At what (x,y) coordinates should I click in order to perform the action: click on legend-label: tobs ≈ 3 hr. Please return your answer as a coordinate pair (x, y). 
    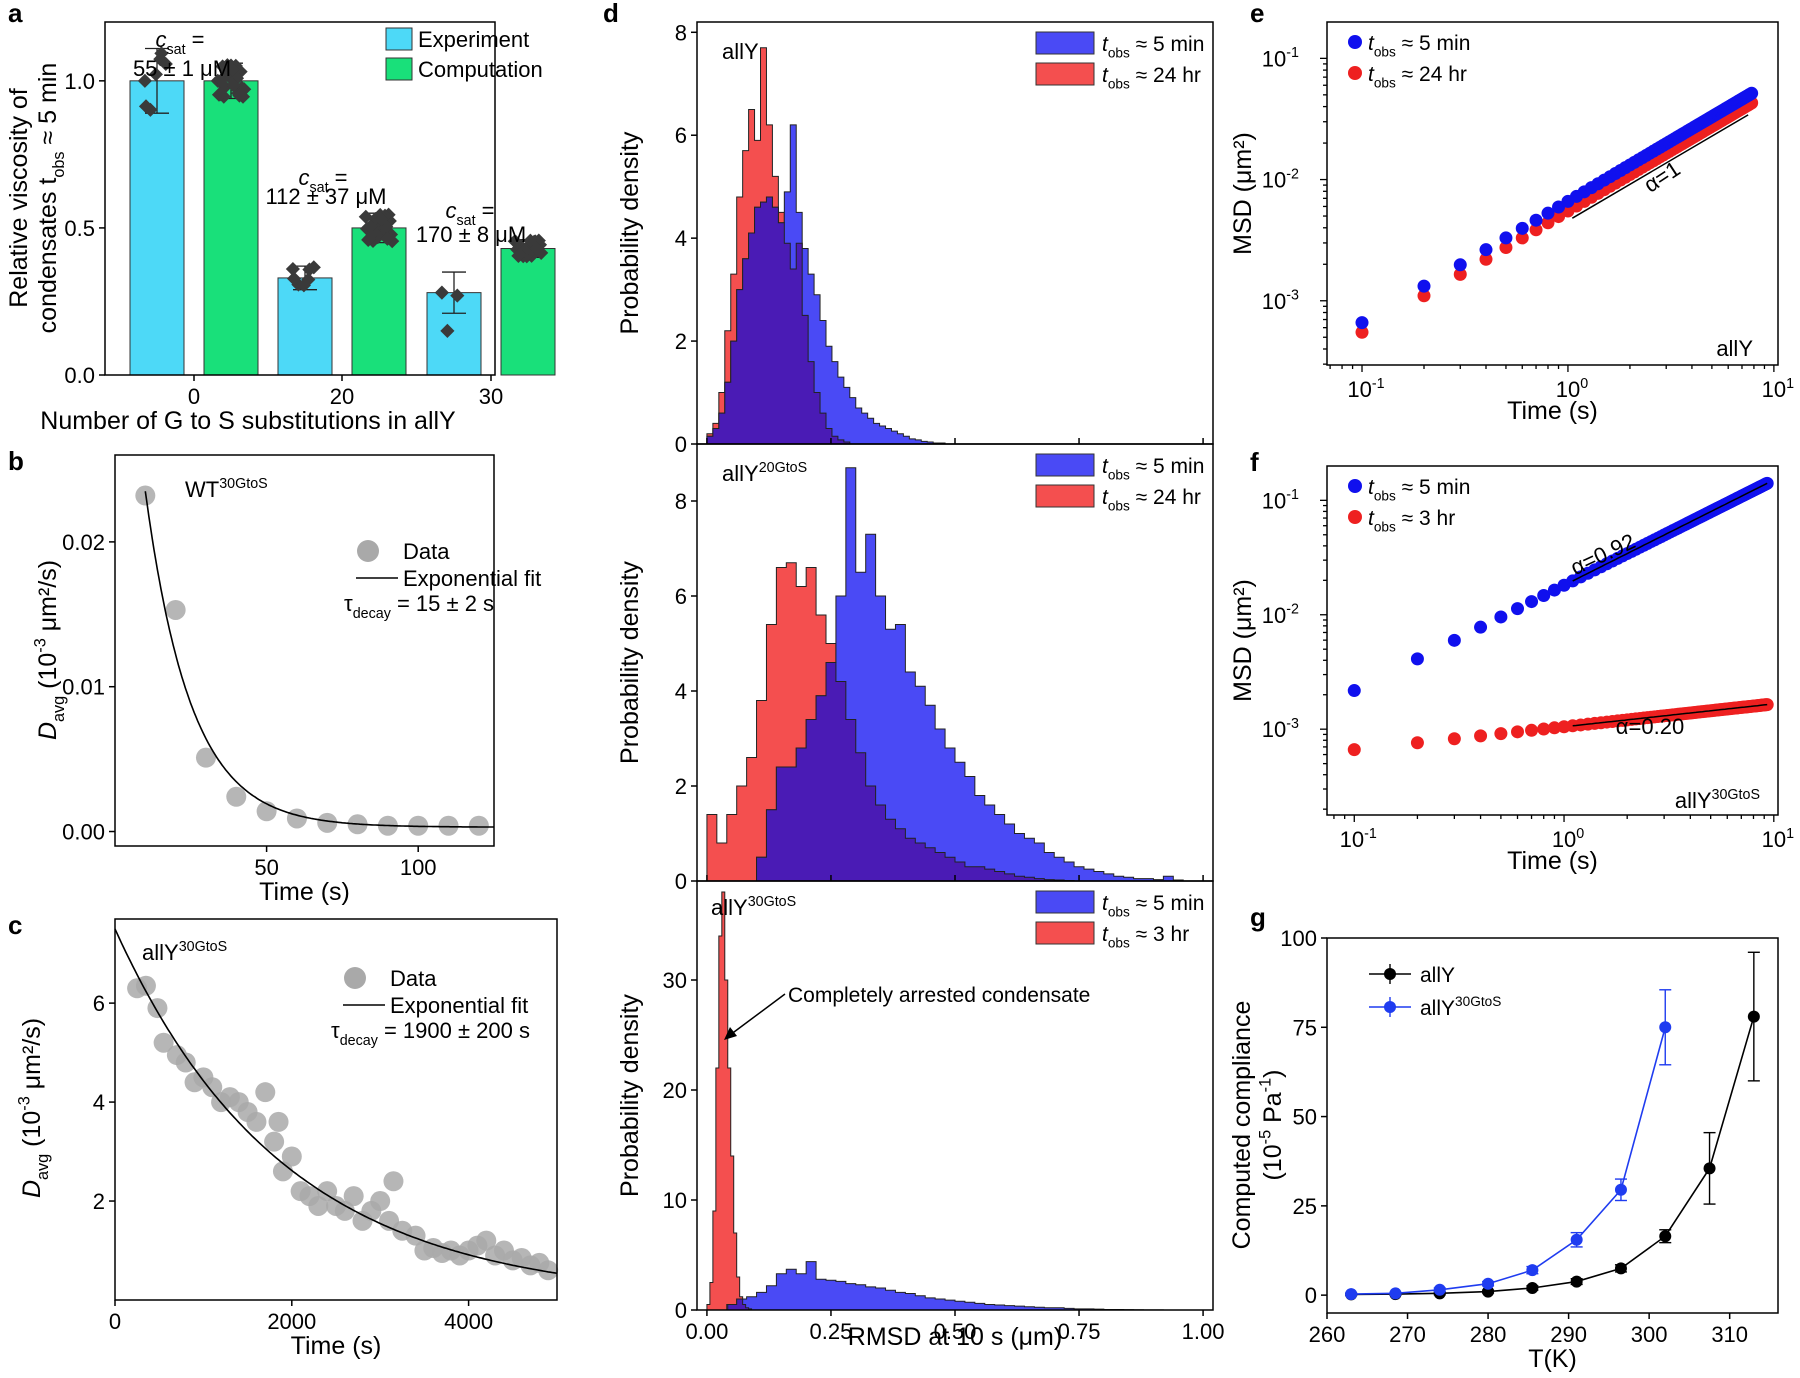
    Looking at the image, I should click on (1411, 521).